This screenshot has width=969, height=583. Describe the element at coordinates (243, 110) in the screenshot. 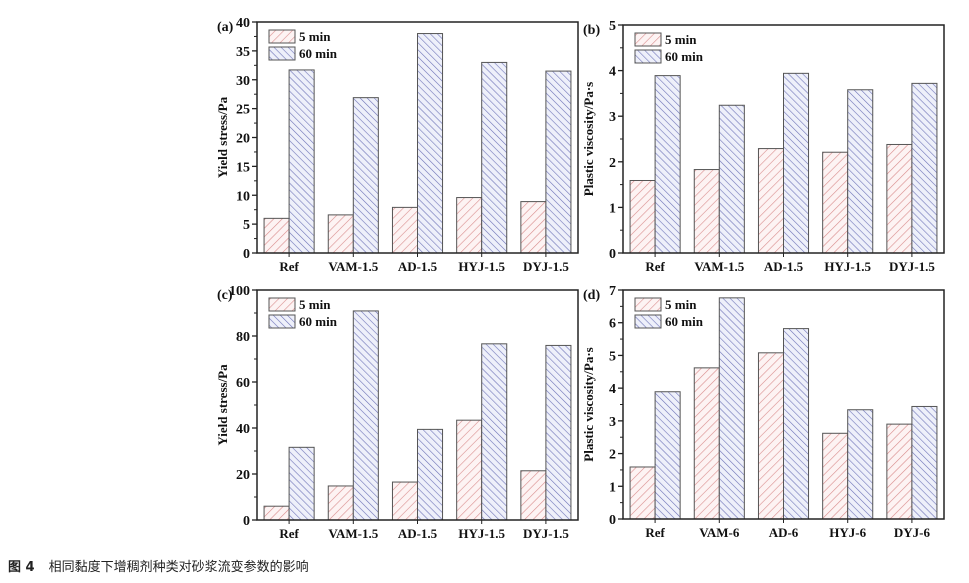

I see `y-tick-label: 25` at that location.